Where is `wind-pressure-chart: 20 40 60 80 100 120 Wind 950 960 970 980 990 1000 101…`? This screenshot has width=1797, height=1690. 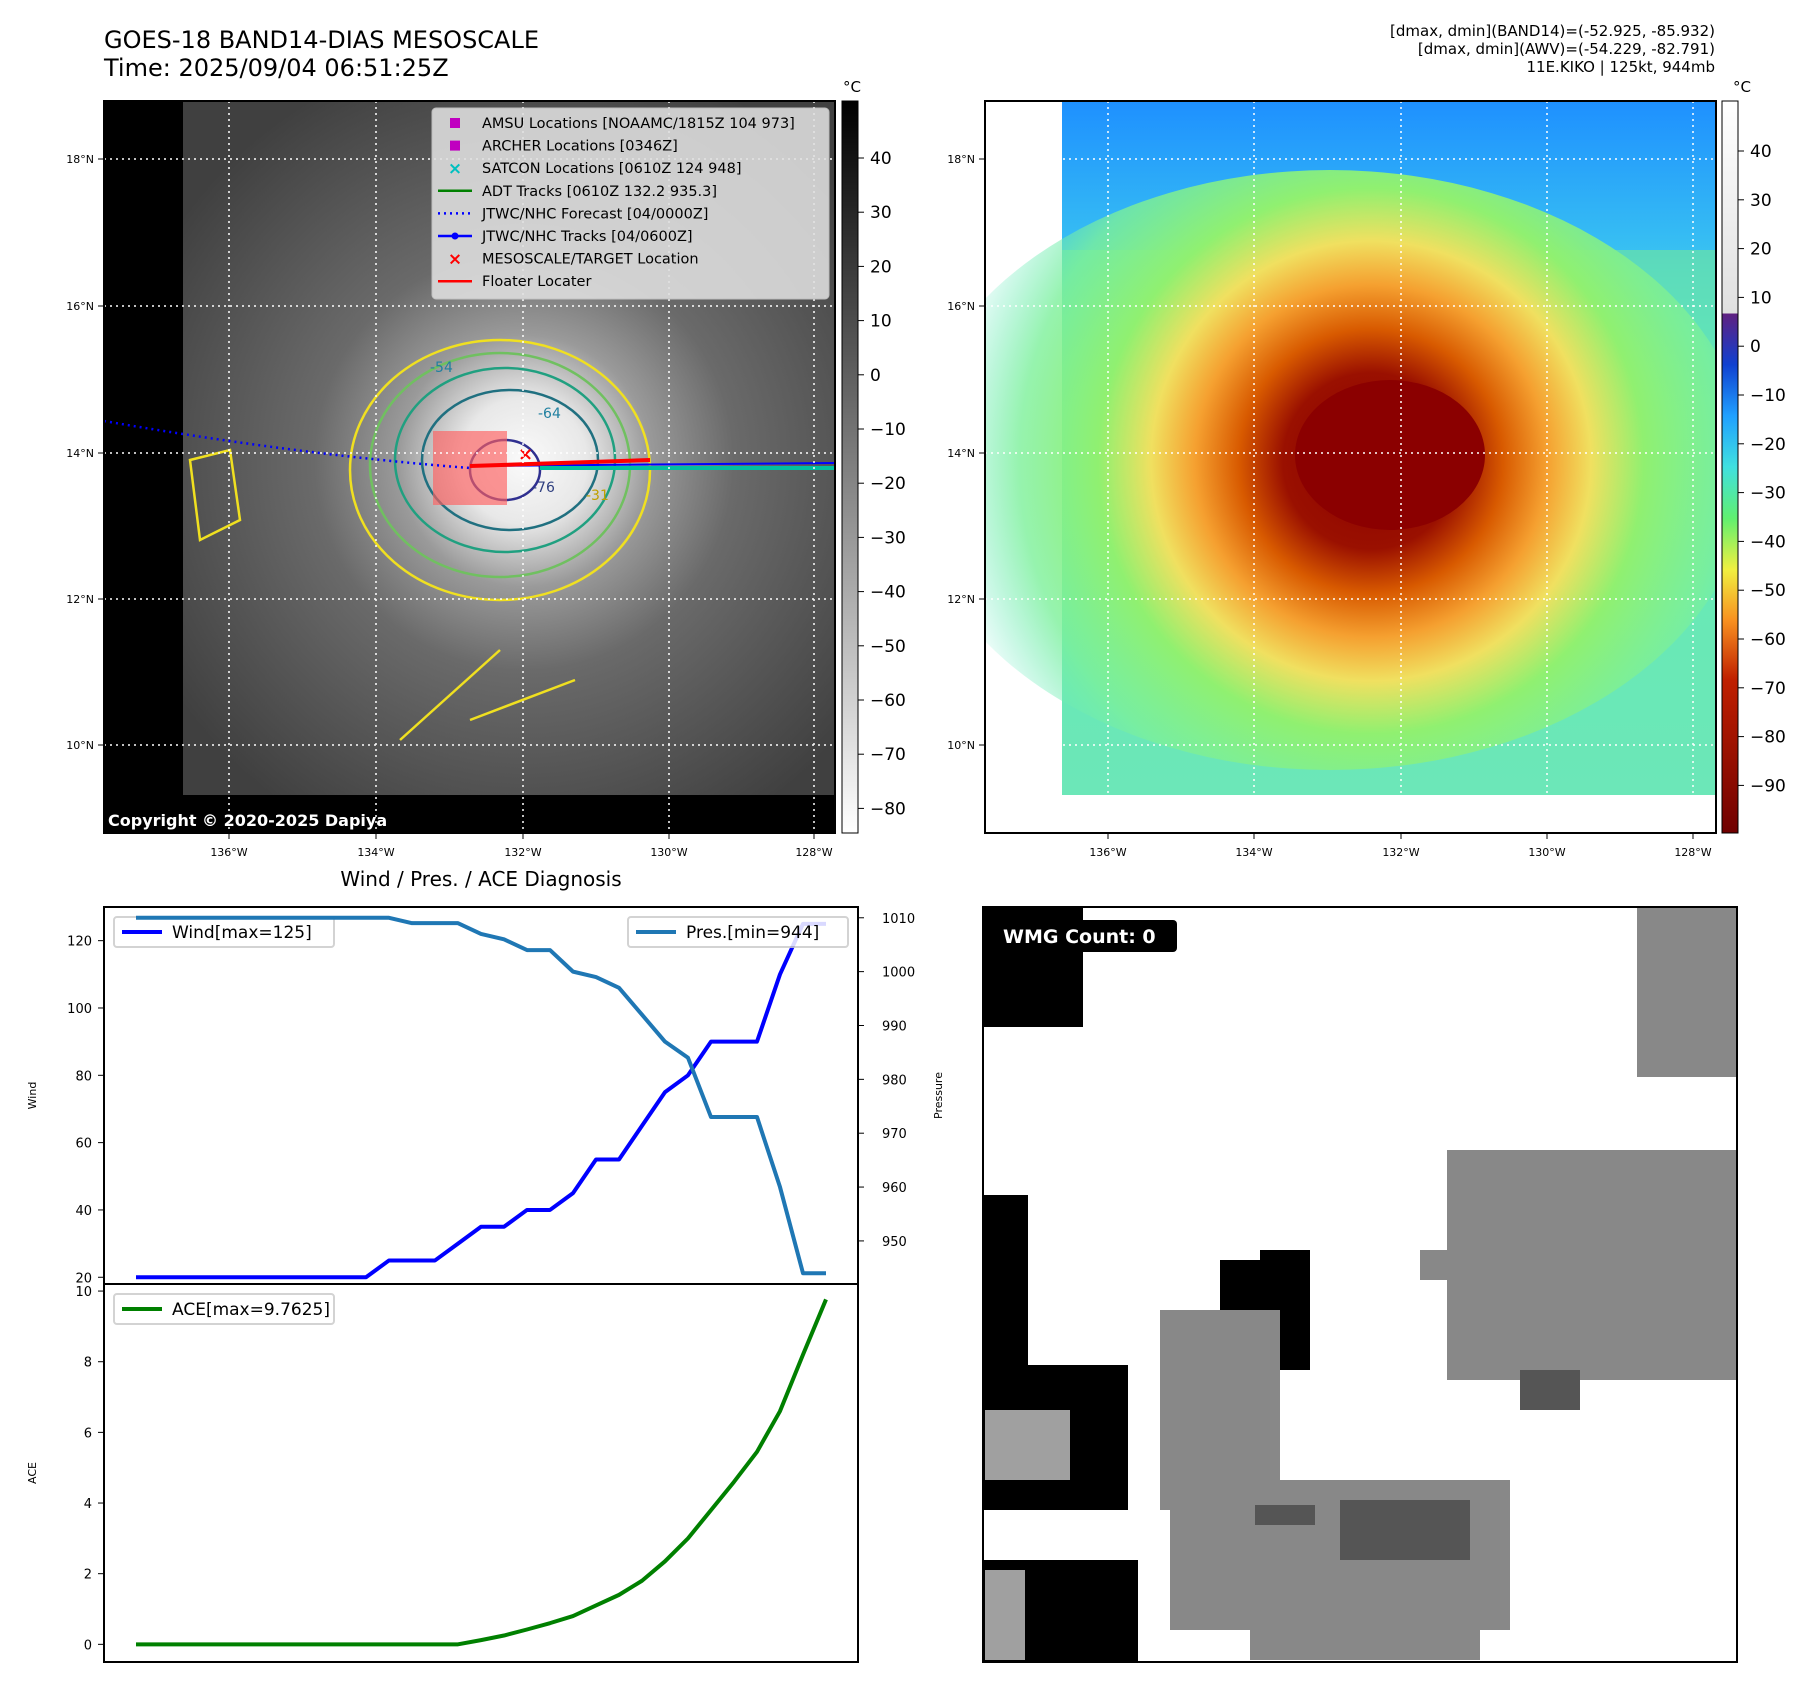
wind-pressure-chart: 20 40 60 80 100 120 Wind 950 960 970 980 990 1000 101… is located at coordinates (485, 1096).